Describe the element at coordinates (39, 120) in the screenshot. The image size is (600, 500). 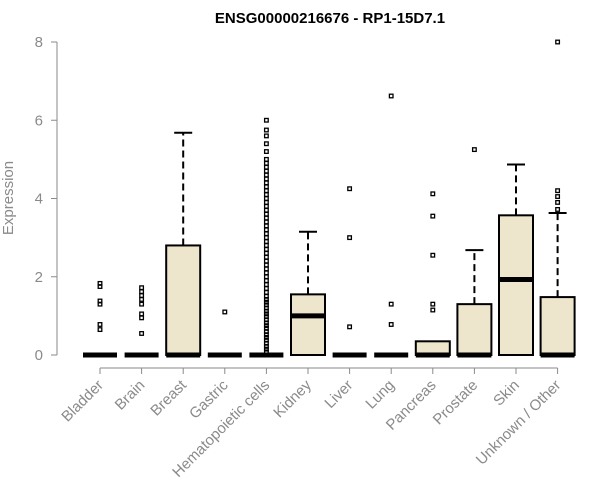
I see `y-tick-label: 6` at that location.